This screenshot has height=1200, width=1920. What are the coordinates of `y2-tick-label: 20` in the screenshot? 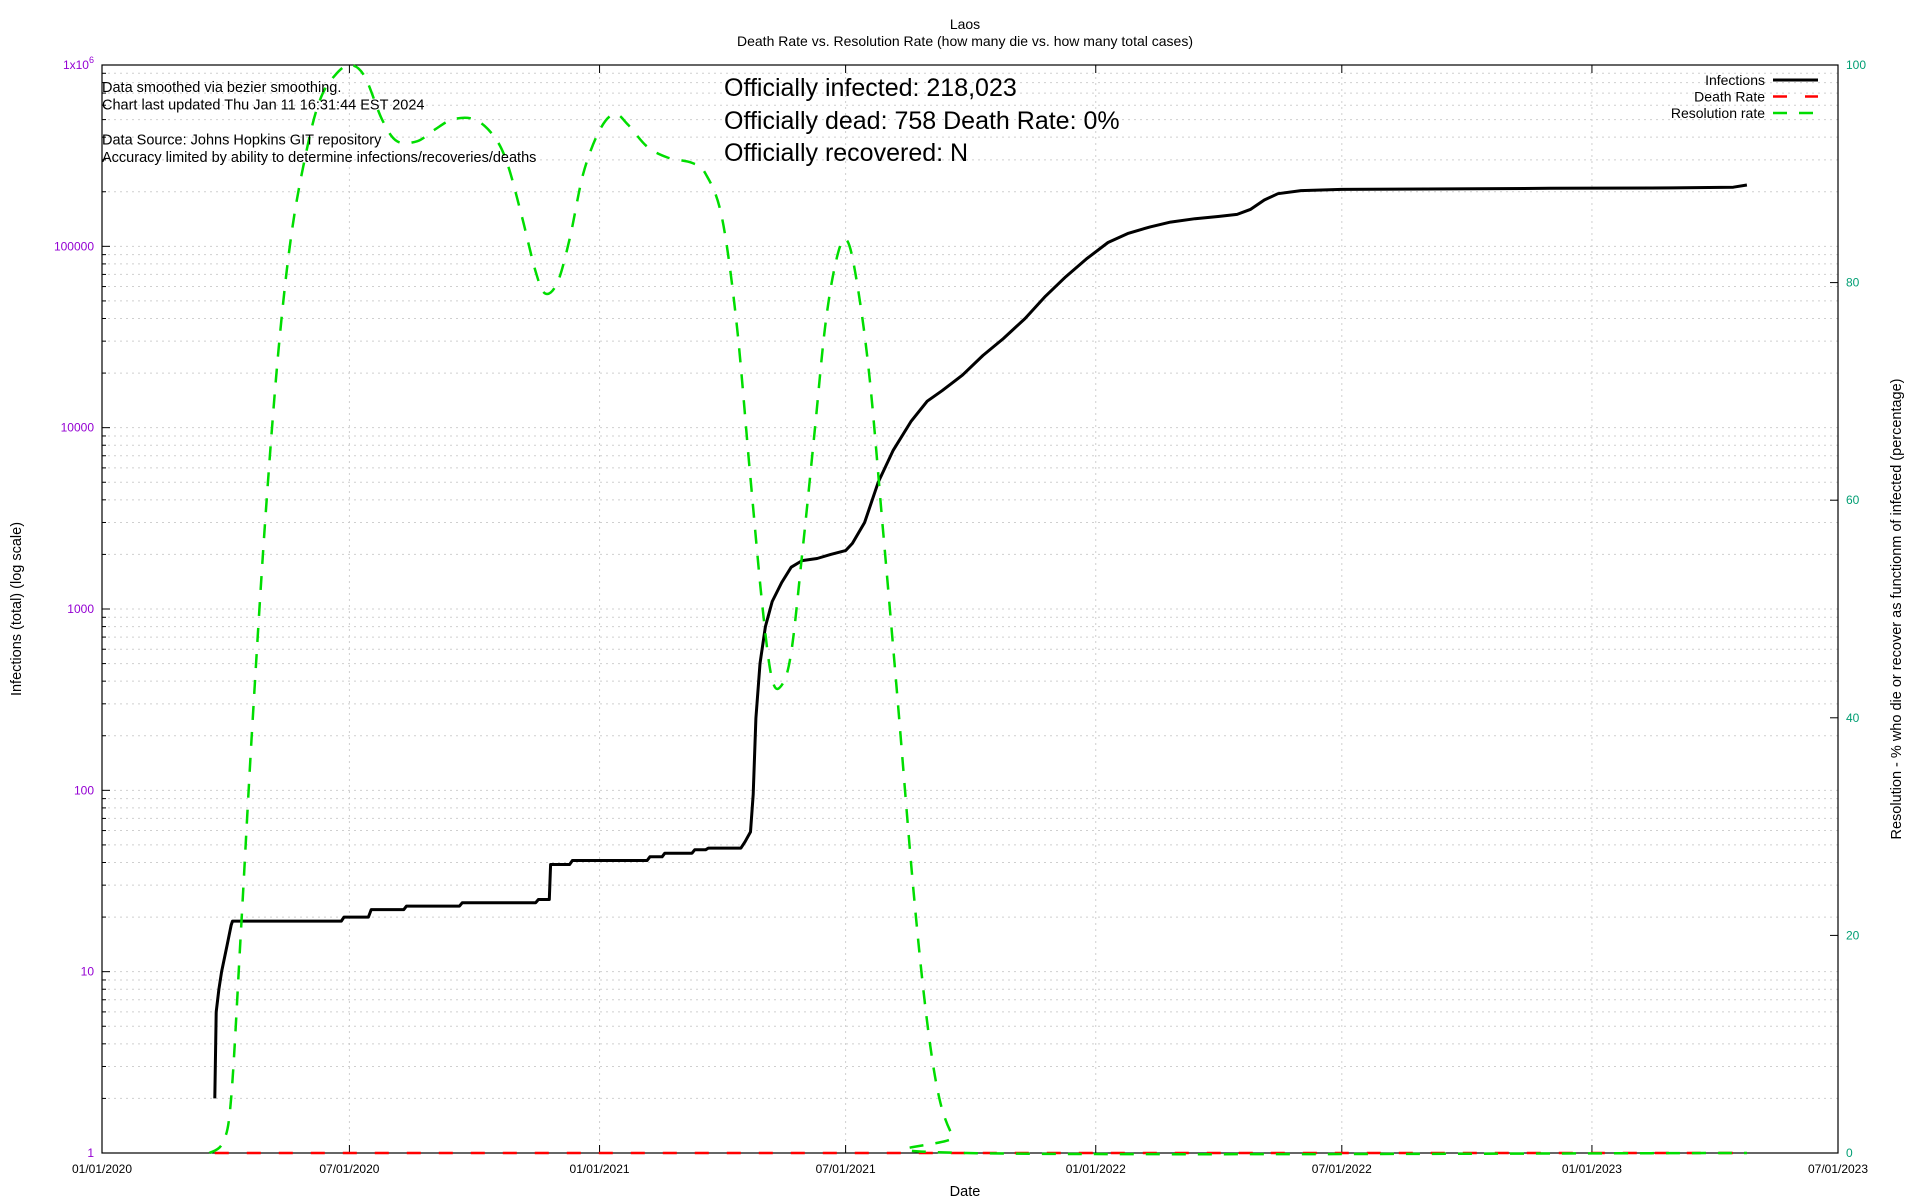 It's located at (1853, 935).